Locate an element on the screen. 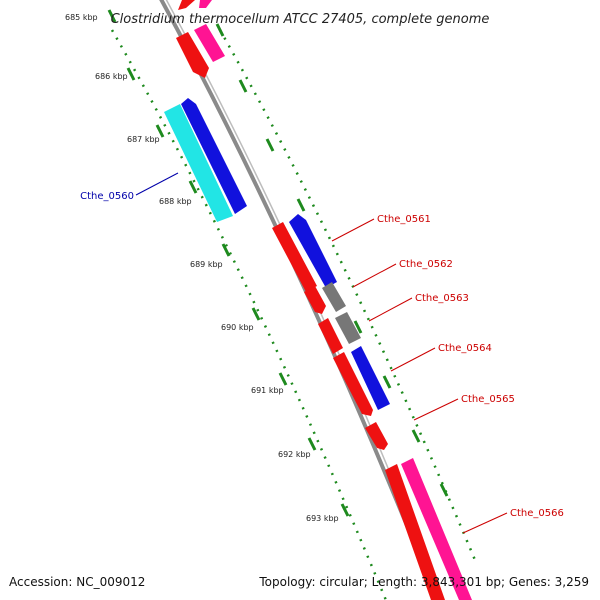 Image resolution: width=600 pixels, height=600 pixels. gene-label-cthe-0561: Cthe_0561 is located at coordinates (404, 219).